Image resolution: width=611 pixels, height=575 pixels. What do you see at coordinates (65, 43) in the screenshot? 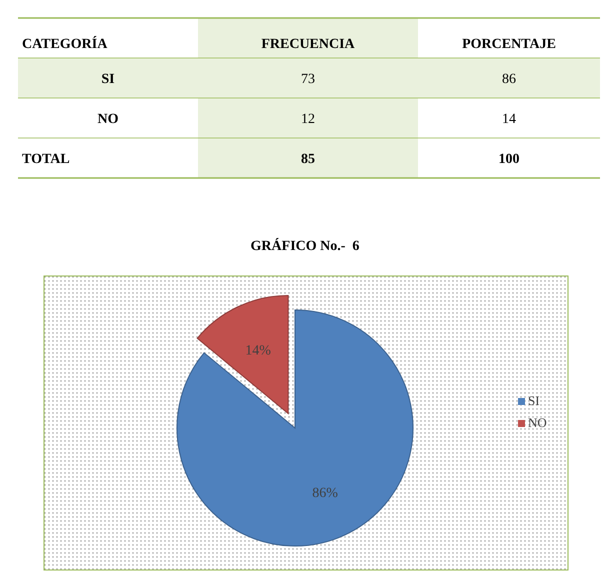
I see `text: CATEGORÍA` at bounding box center [65, 43].